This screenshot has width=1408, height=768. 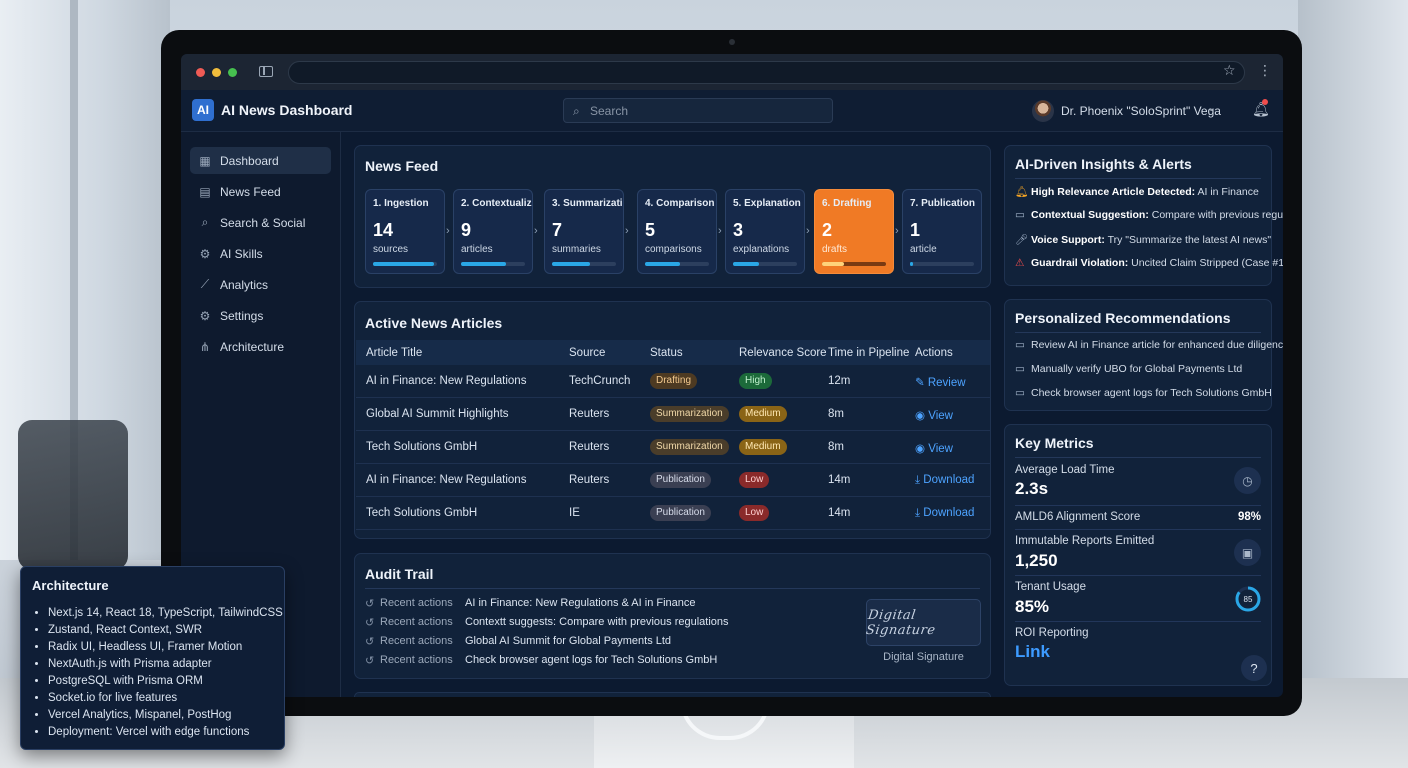 What do you see at coordinates (437, 414) in the screenshot?
I see `article-title: Global AI Summit Highlights` at bounding box center [437, 414].